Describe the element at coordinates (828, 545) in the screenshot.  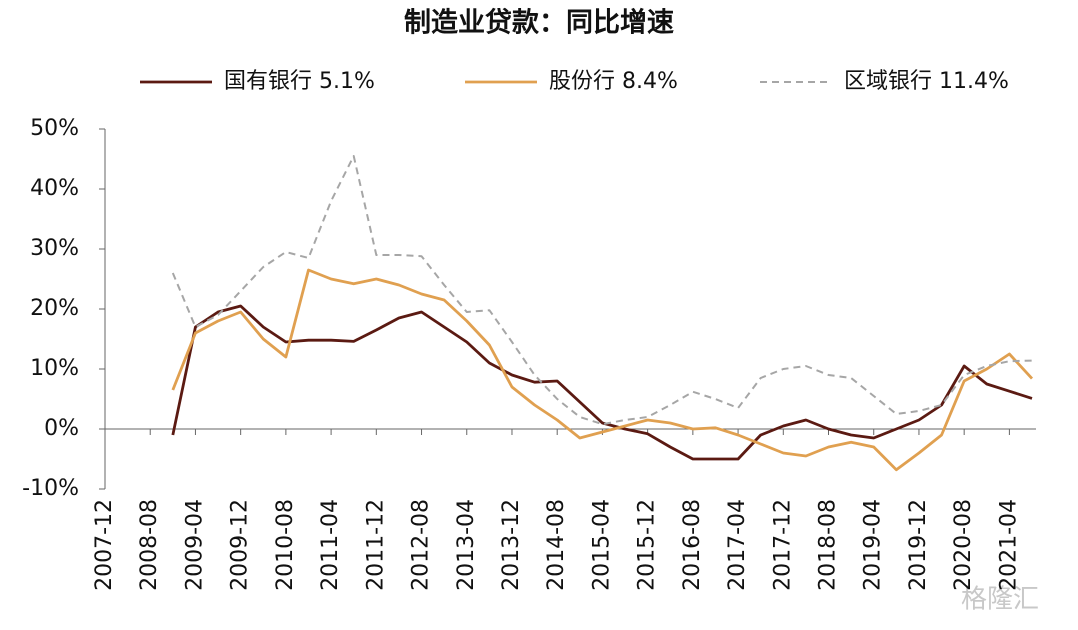
I see `x-tick-label: 2018-08` at that location.